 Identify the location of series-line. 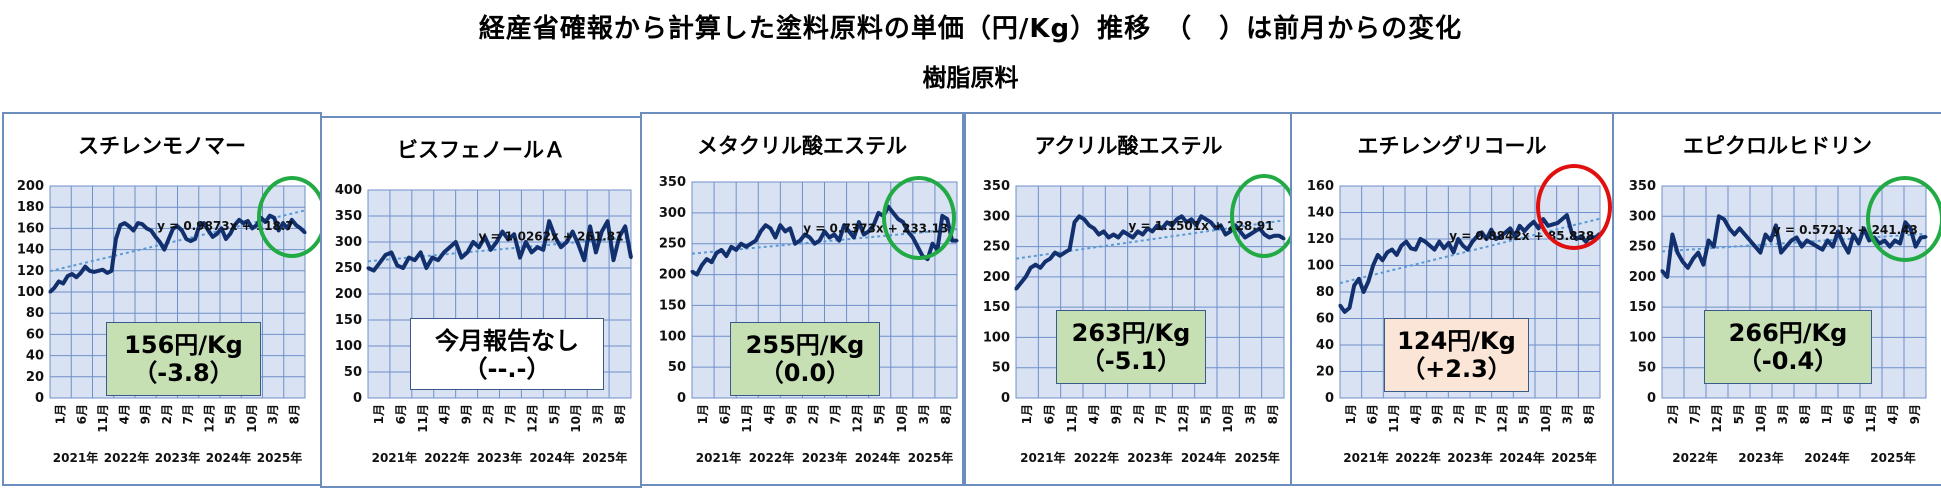
(500, 246).